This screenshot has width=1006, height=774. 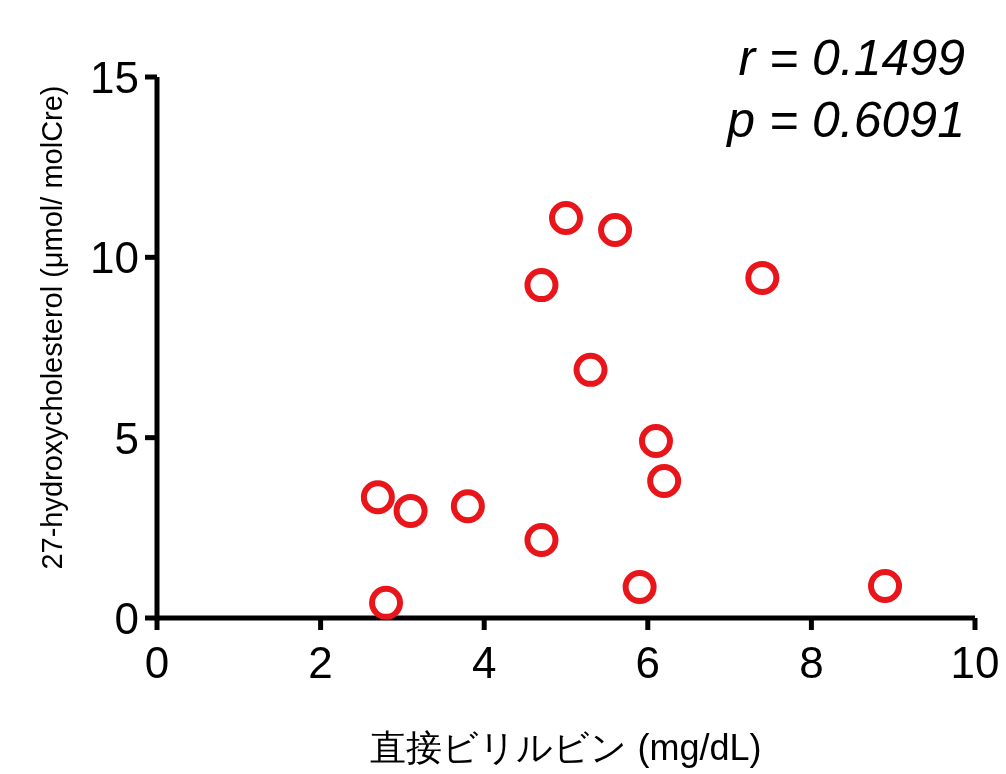 I want to click on x-tick-label: 2, so click(x=320, y=662).